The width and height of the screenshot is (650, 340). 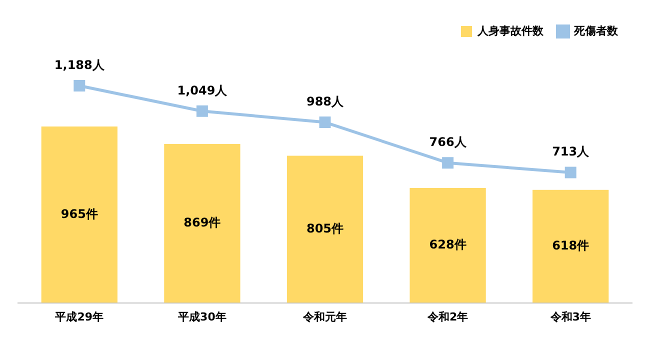 I want to click on x-tick-label: 平成30年, so click(x=201, y=317).